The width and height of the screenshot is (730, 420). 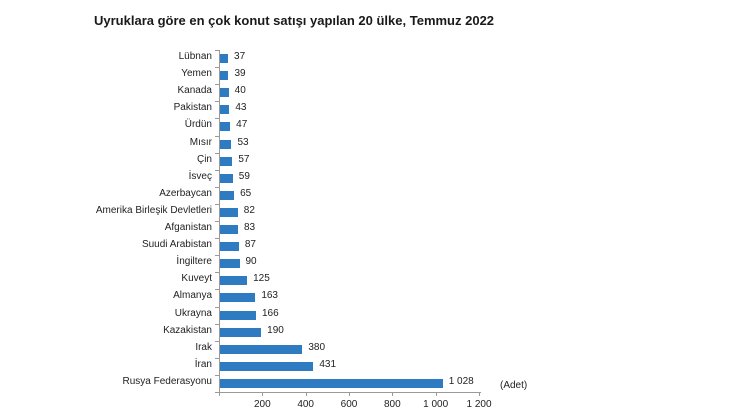 I want to click on bar-row: Kazakistan 190, so click(x=365, y=332).